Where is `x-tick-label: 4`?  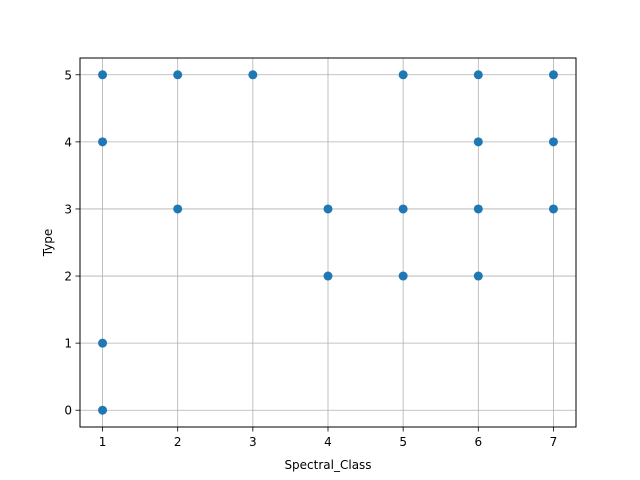 x-tick-label: 4 is located at coordinates (328, 442).